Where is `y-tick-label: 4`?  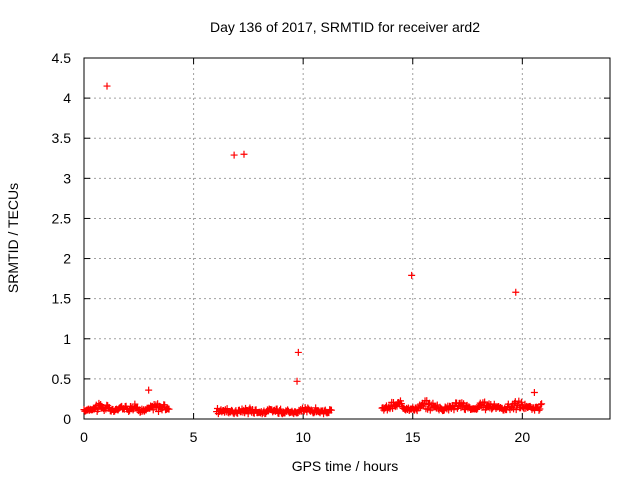
y-tick-label: 4 is located at coordinates (67, 98).